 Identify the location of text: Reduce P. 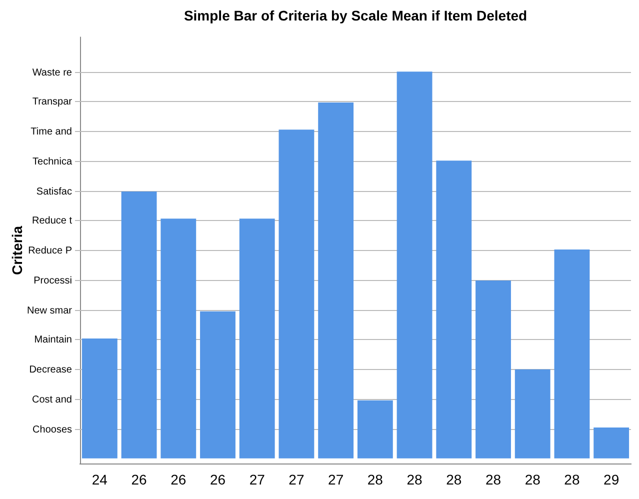
(50, 250).